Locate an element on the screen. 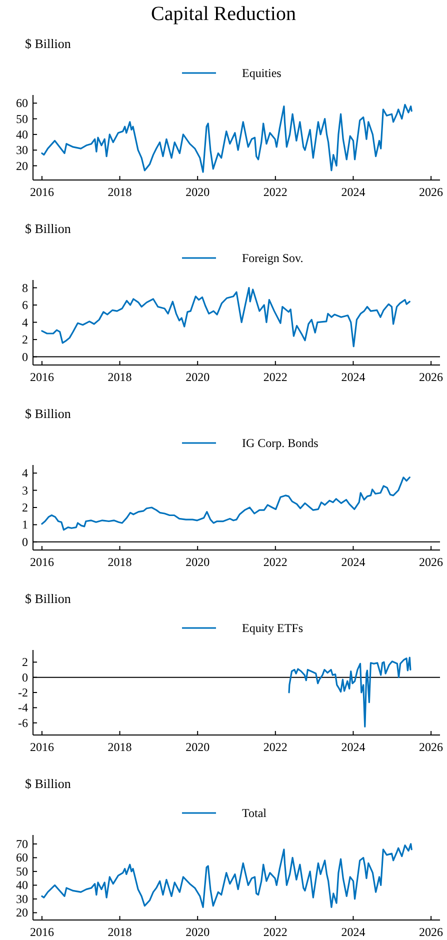 The image size is (447, 940). y-tick-label: 3 is located at coordinates (25, 490).